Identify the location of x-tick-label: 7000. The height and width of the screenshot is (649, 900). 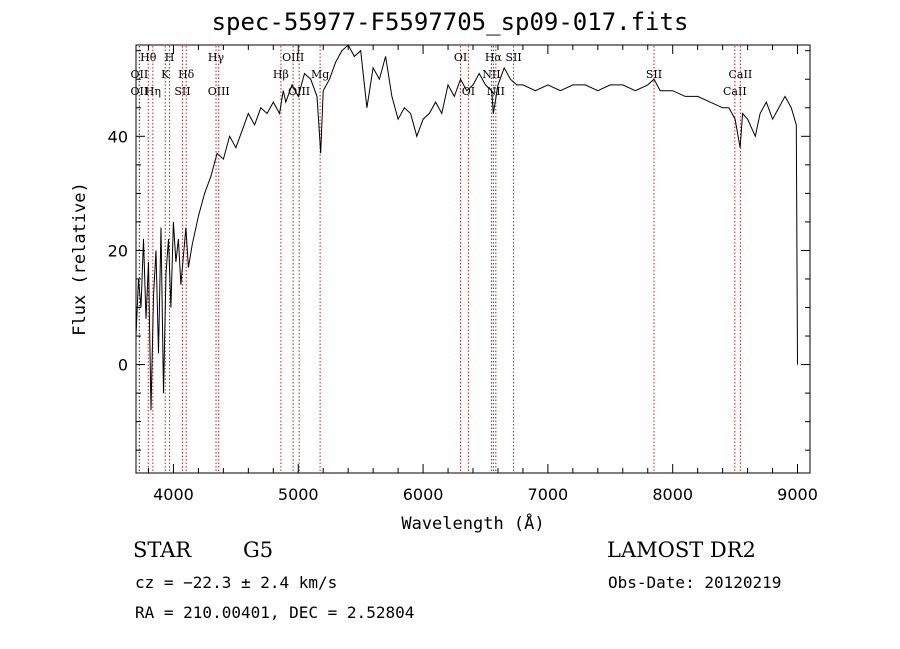
(548, 494).